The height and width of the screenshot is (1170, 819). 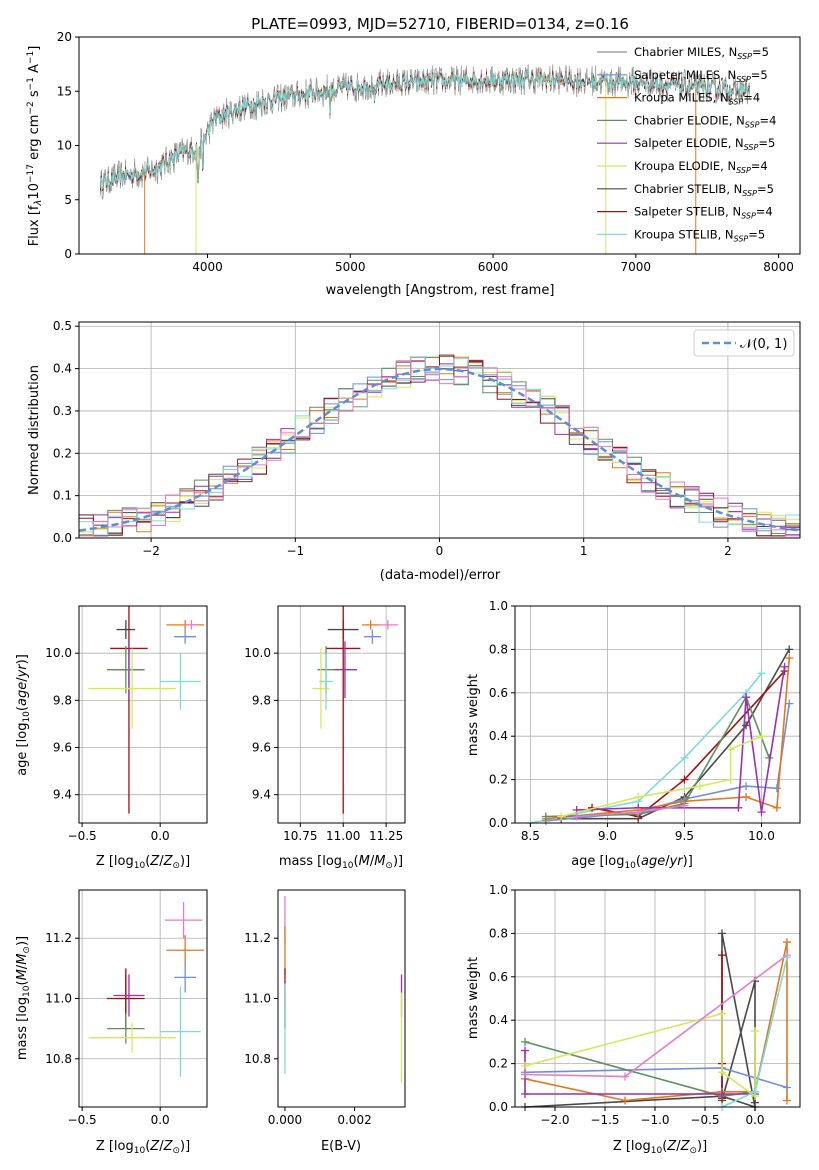 What do you see at coordinates (763, 344) in the screenshot?
I see `residual-legend-label: 𝒩(0, 1)` at bounding box center [763, 344].